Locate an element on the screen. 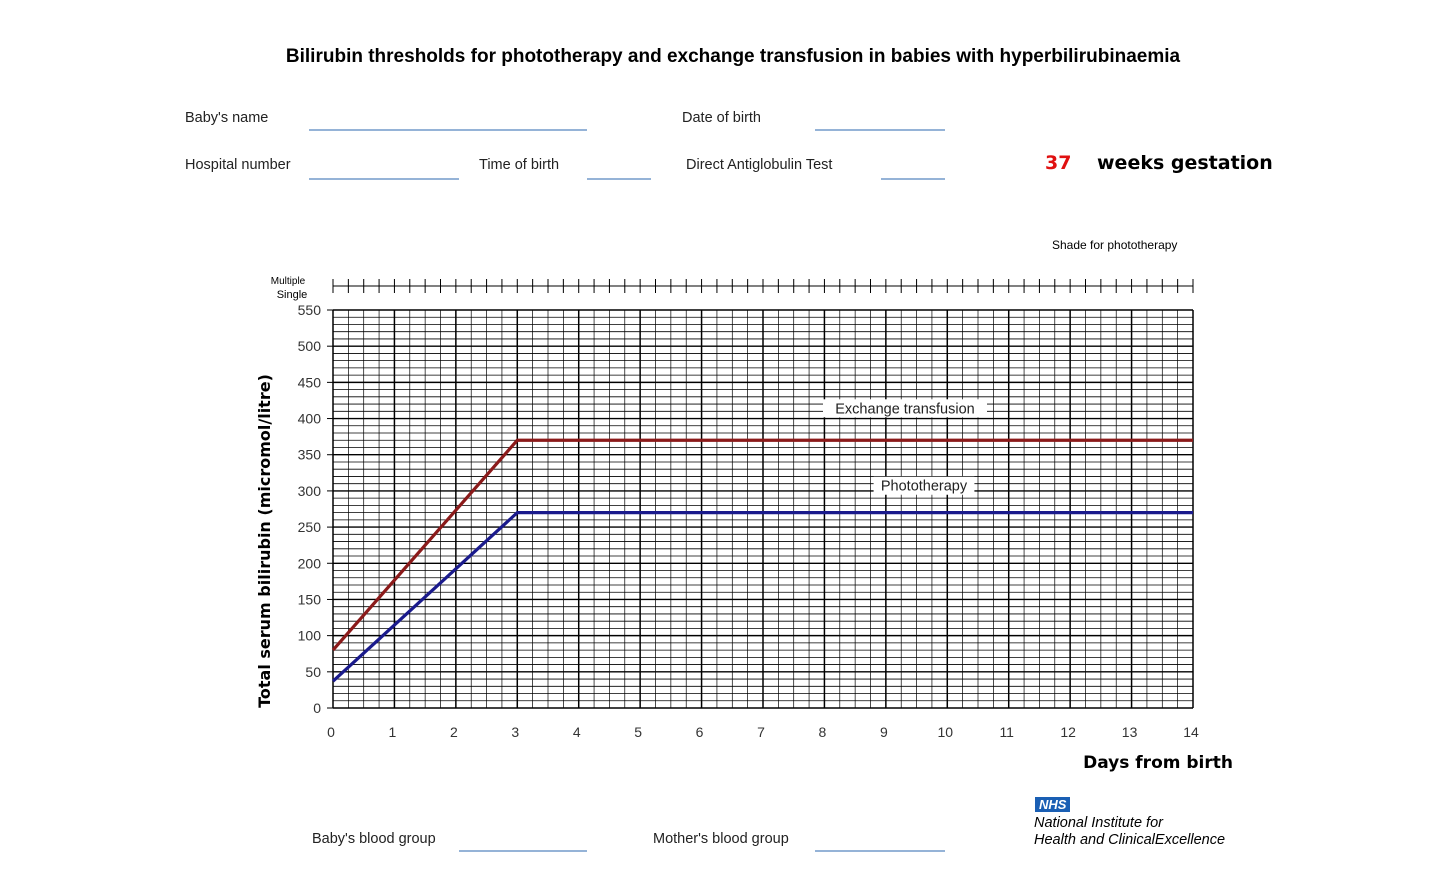 This screenshot has width=1440, height=886. y-tick-label: 450 is located at coordinates (310, 382).